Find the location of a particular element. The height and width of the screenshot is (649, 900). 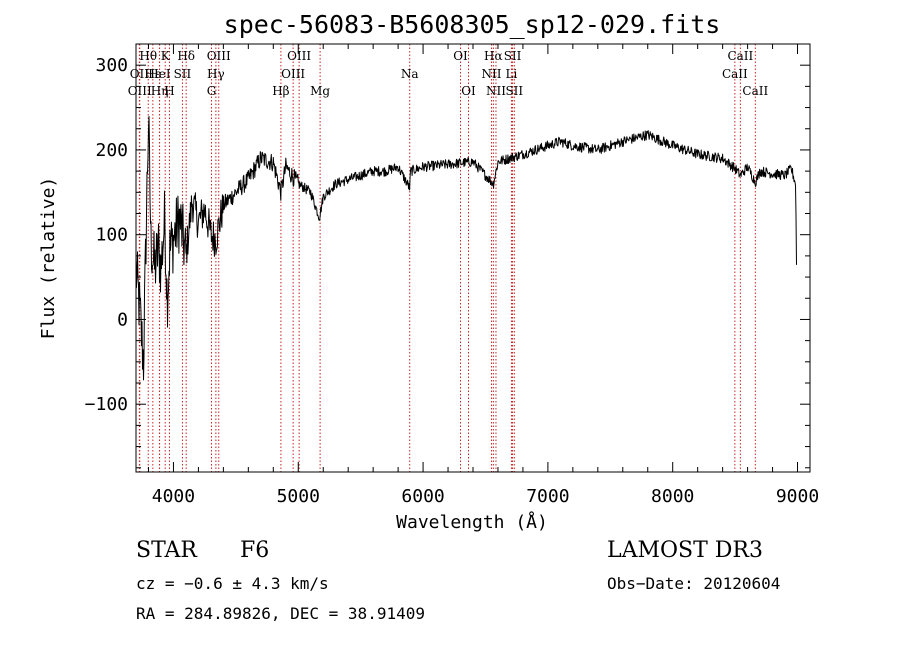

line-label-15: OIII is located at coordinates (293, 74).